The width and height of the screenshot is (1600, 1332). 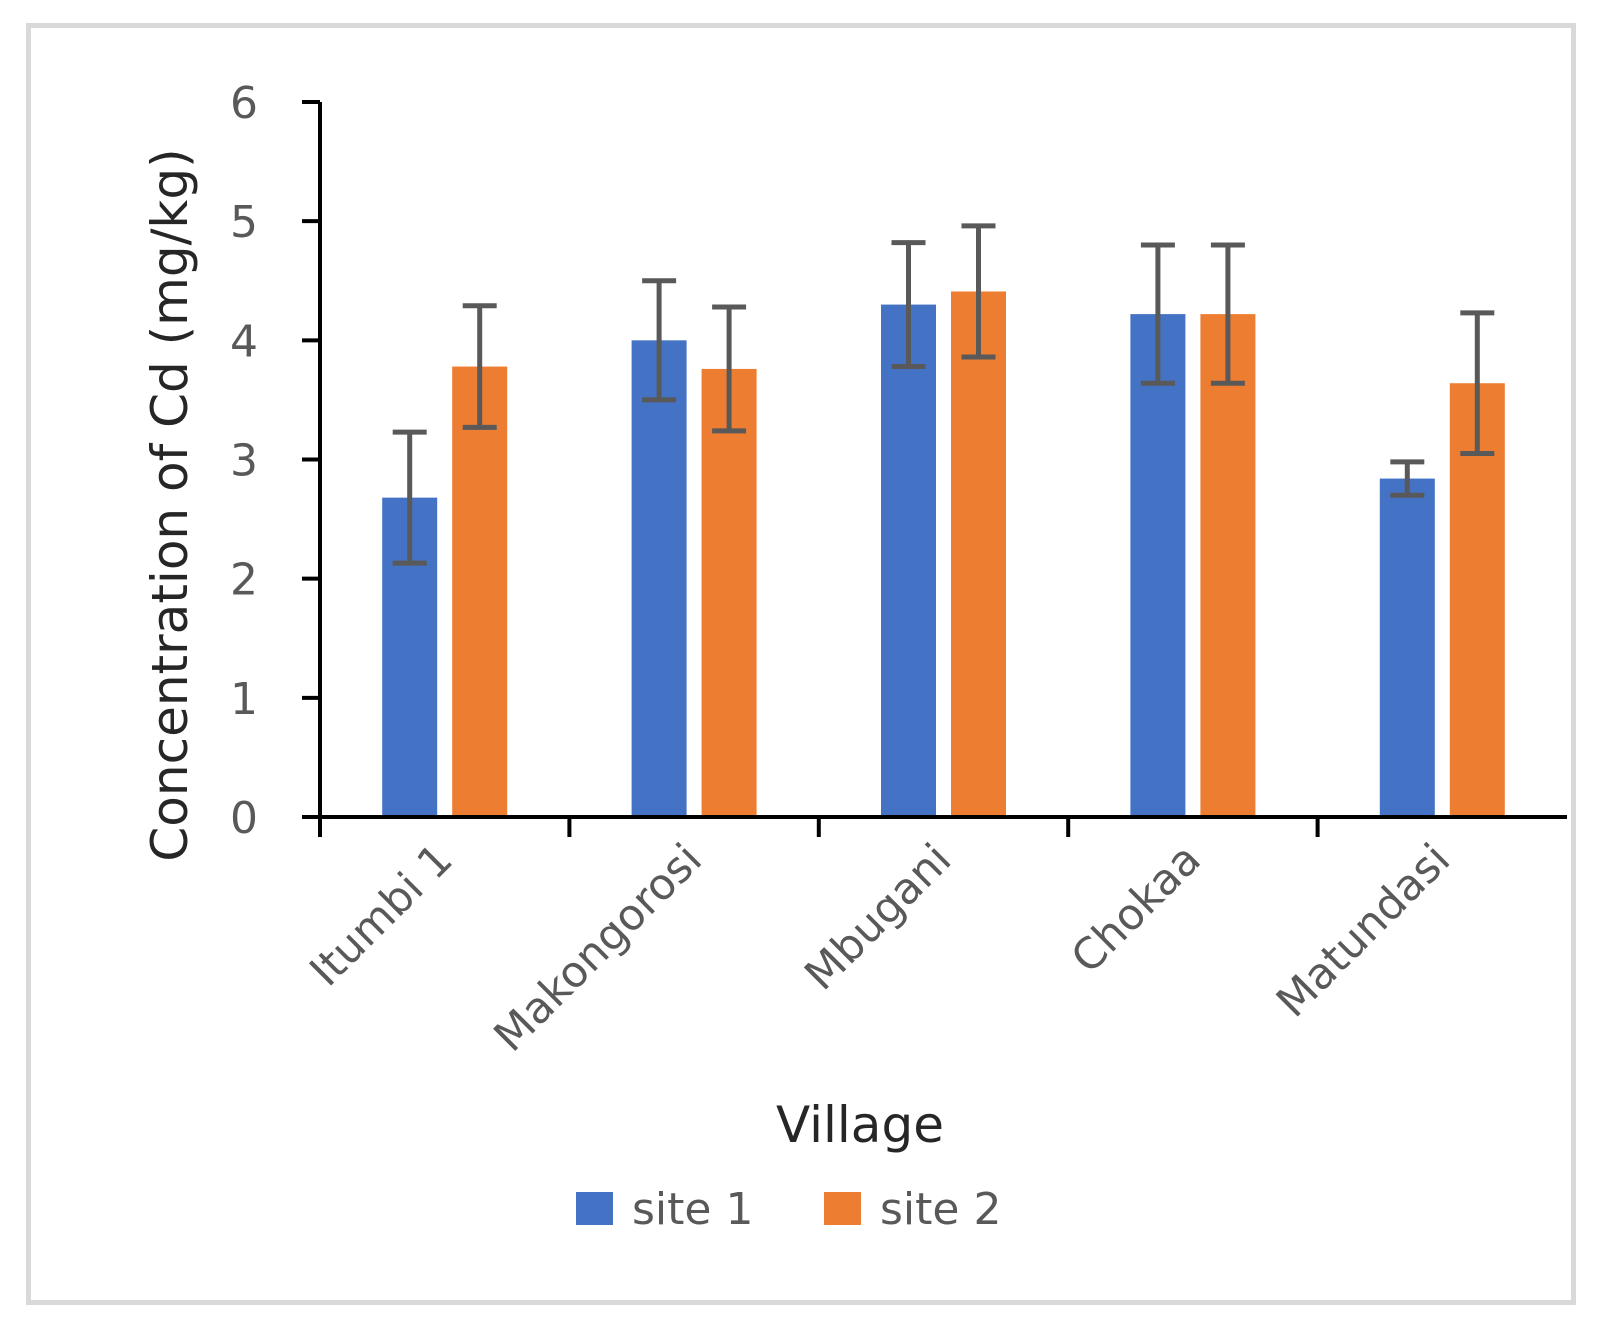 What do you see at coordinates (244, 818) in the screenshot?
I see `y-tick-label: 0` at bounding box center [244, 818].